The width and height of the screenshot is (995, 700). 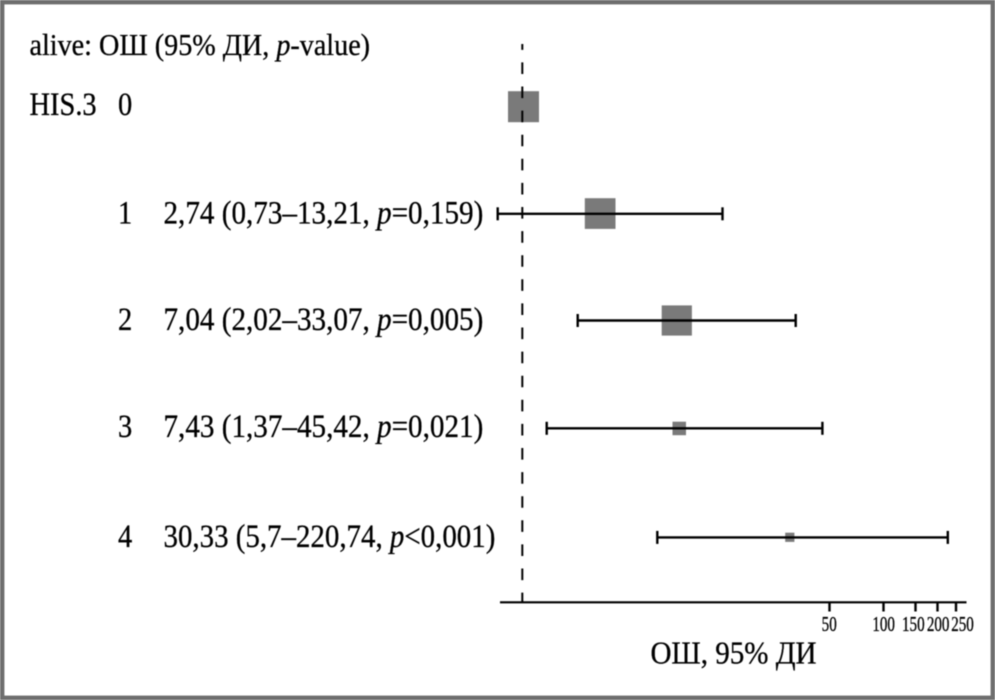 What do you see at coordinates (125, 536) in the screenshot?
I see `svg-text: 4` at bounding box center [125, 536].